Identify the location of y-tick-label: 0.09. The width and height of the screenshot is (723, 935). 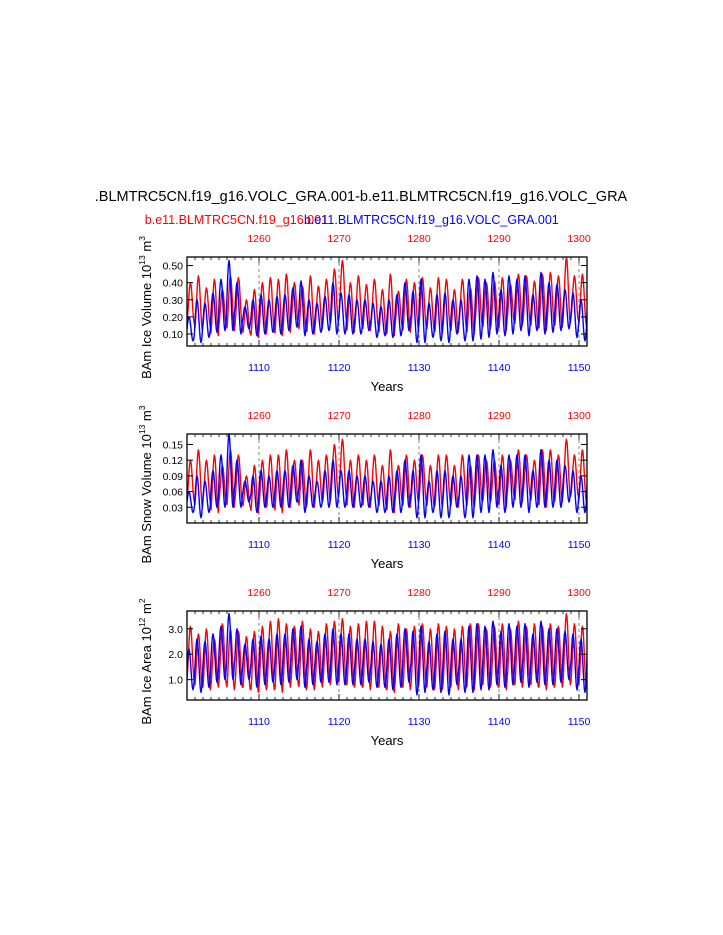
(173, 477).